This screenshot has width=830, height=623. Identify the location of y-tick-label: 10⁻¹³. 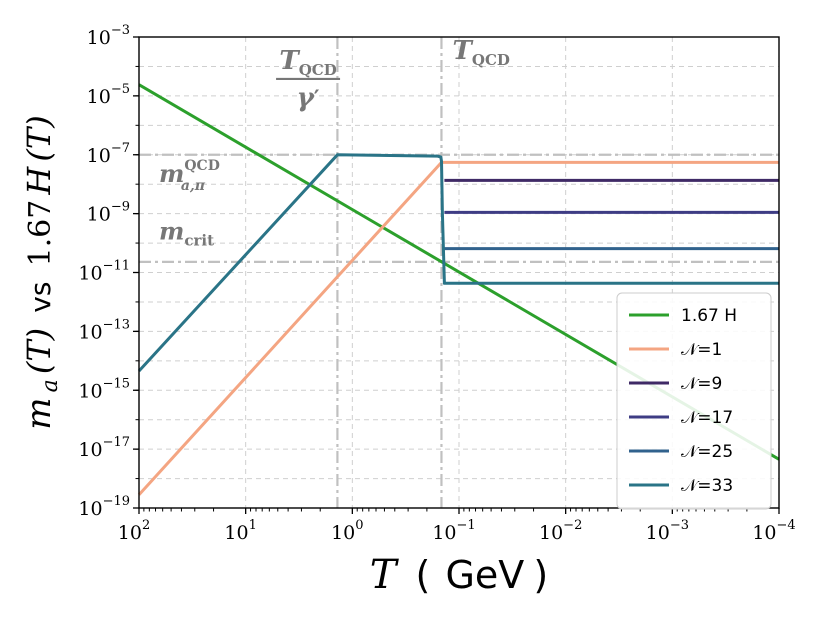
(104, 330).